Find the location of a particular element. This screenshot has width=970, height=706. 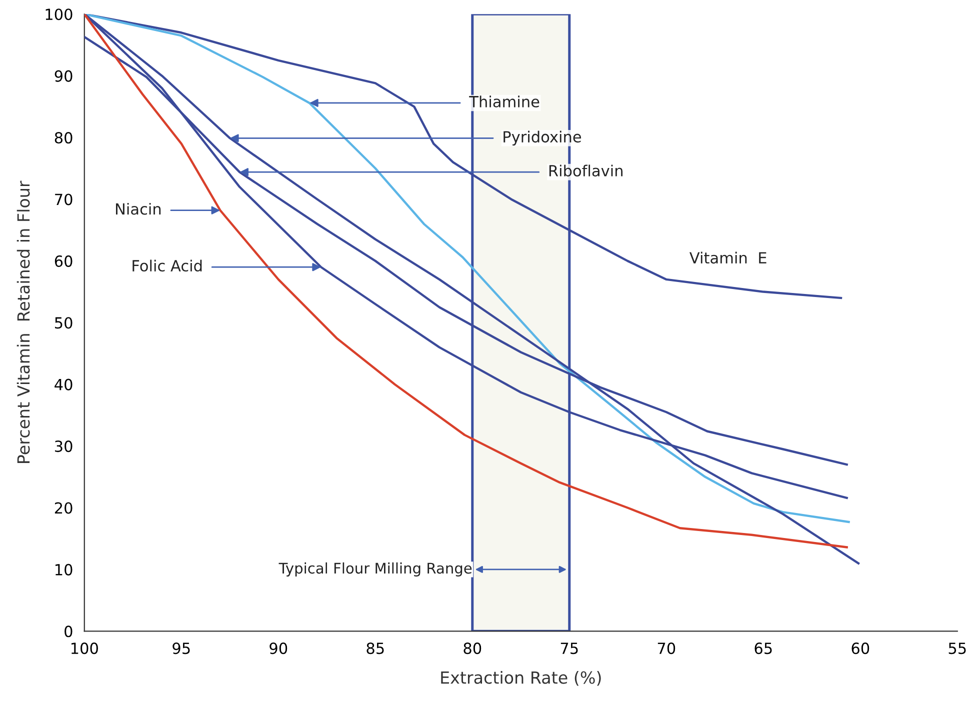

annotation: Folic Acid is located at coordinates (167, 266).